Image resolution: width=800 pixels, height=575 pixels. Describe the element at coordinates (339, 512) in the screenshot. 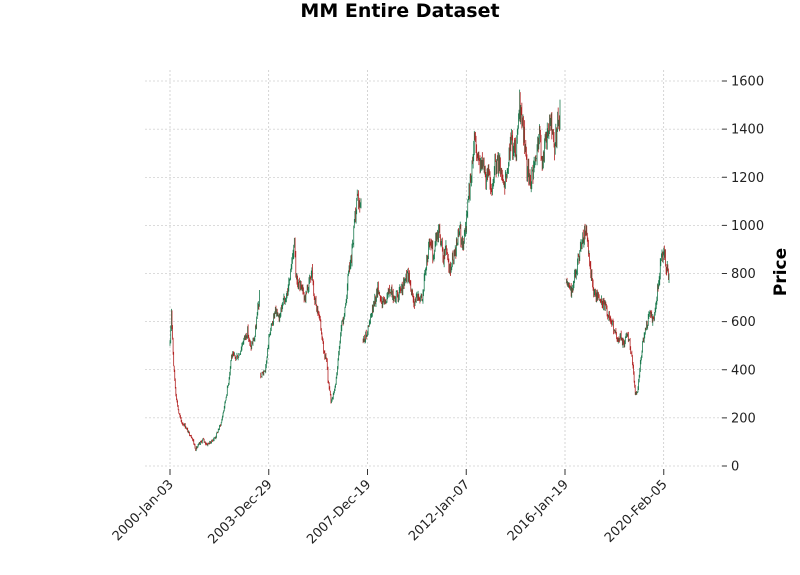

I see `x-tick-label: 2007-Dec-19` at that location.